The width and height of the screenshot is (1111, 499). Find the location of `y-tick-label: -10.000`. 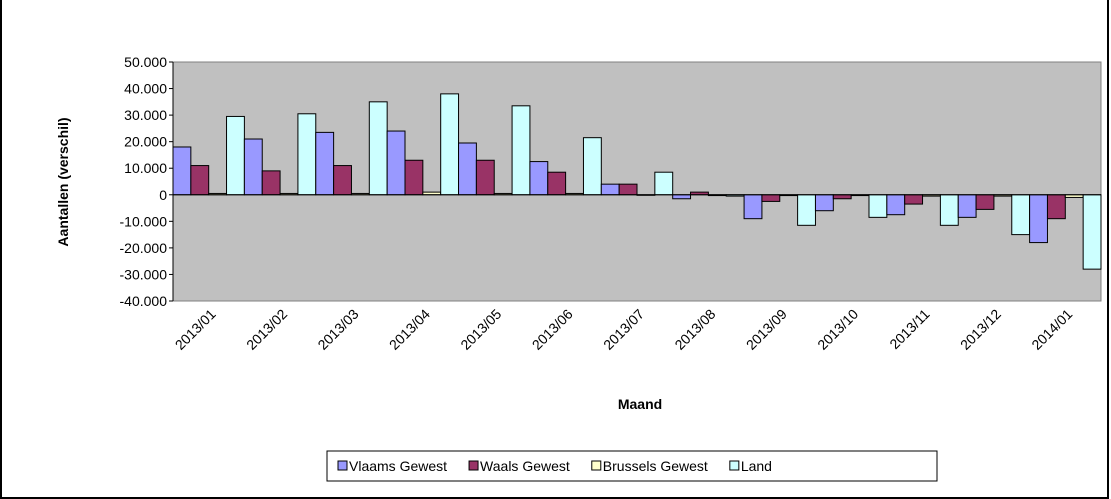

y-tick-label: -10.000 is located at coordinates (144, 221).